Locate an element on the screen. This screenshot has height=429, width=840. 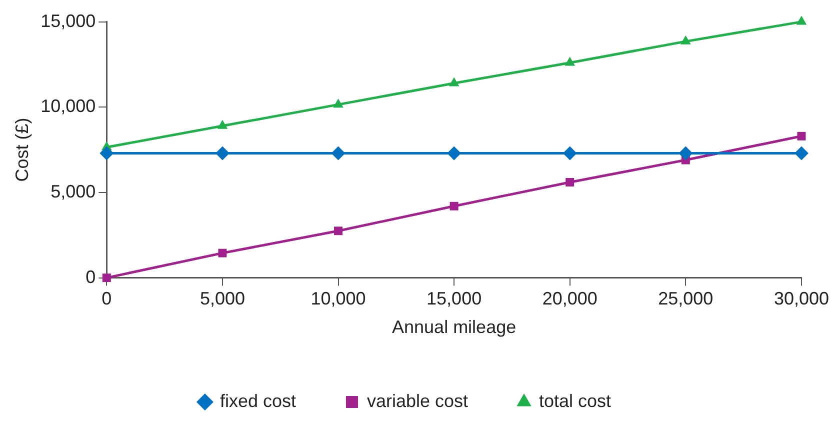
x-tick-label: 15,000 is located at coordinates (454, 298).